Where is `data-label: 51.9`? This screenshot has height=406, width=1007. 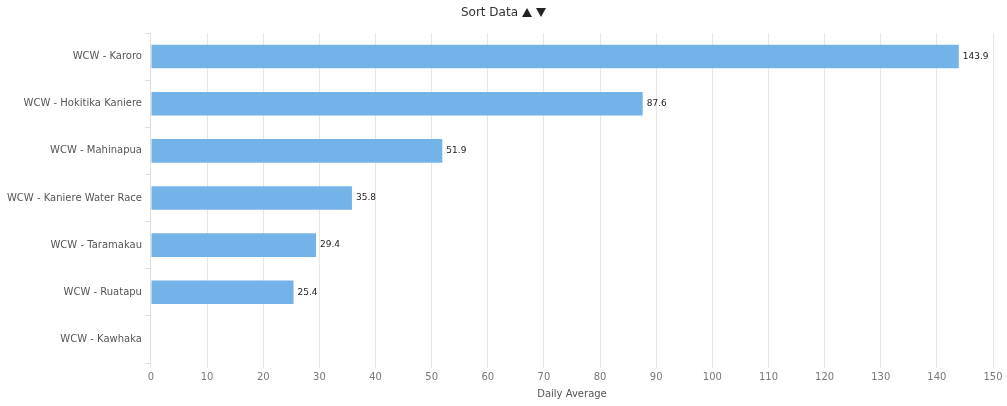 data-label: 51.9 is located at coordinates (456, 150).